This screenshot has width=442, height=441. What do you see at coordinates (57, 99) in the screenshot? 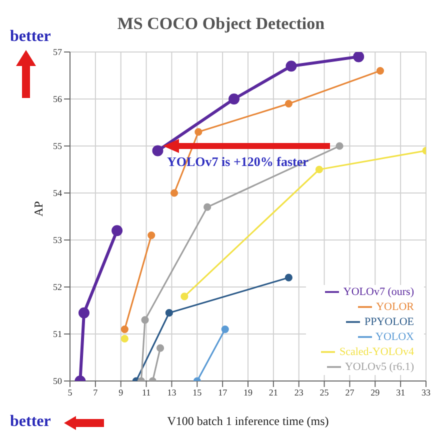
I see `y-tick-label: 56` at bounding box center [57, 99].